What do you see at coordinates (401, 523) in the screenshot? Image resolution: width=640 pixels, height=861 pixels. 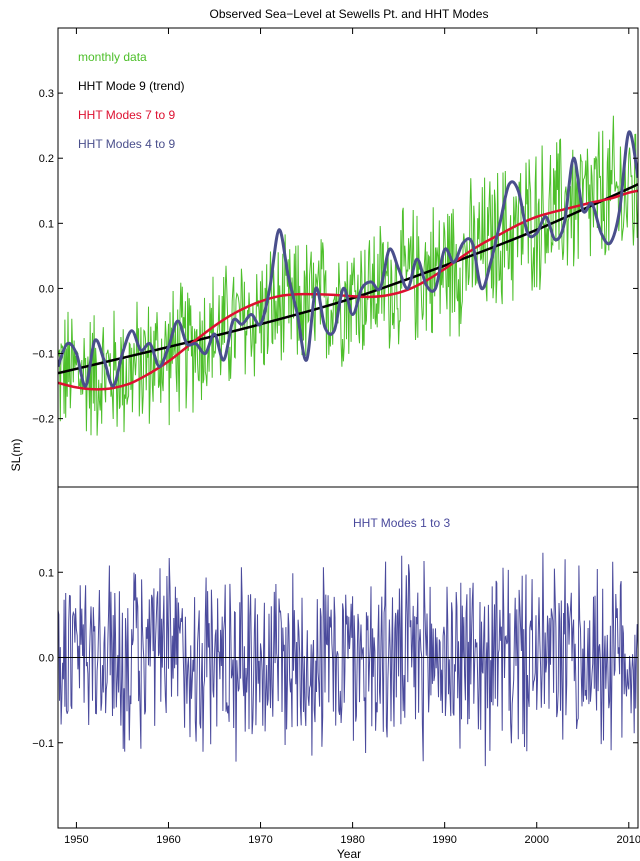 I see `label-modes-1-to-3: HHT Modes 1 to 3` at bounding box center [401, 523].